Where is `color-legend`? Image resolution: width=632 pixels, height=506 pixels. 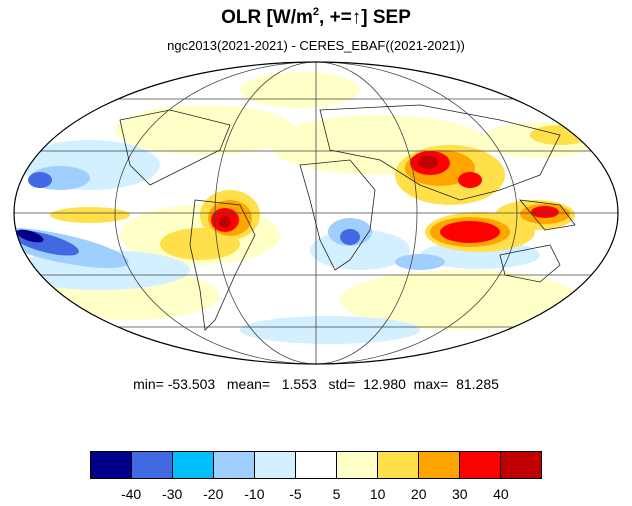
color-legend is located at coordinates (316, 465).